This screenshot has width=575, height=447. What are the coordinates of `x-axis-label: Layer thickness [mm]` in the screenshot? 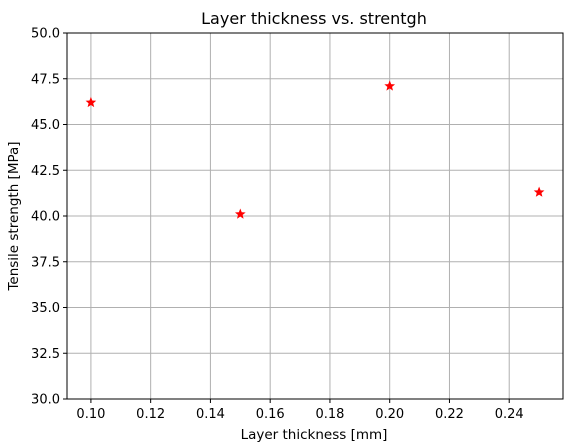 It's located at (314, 435).